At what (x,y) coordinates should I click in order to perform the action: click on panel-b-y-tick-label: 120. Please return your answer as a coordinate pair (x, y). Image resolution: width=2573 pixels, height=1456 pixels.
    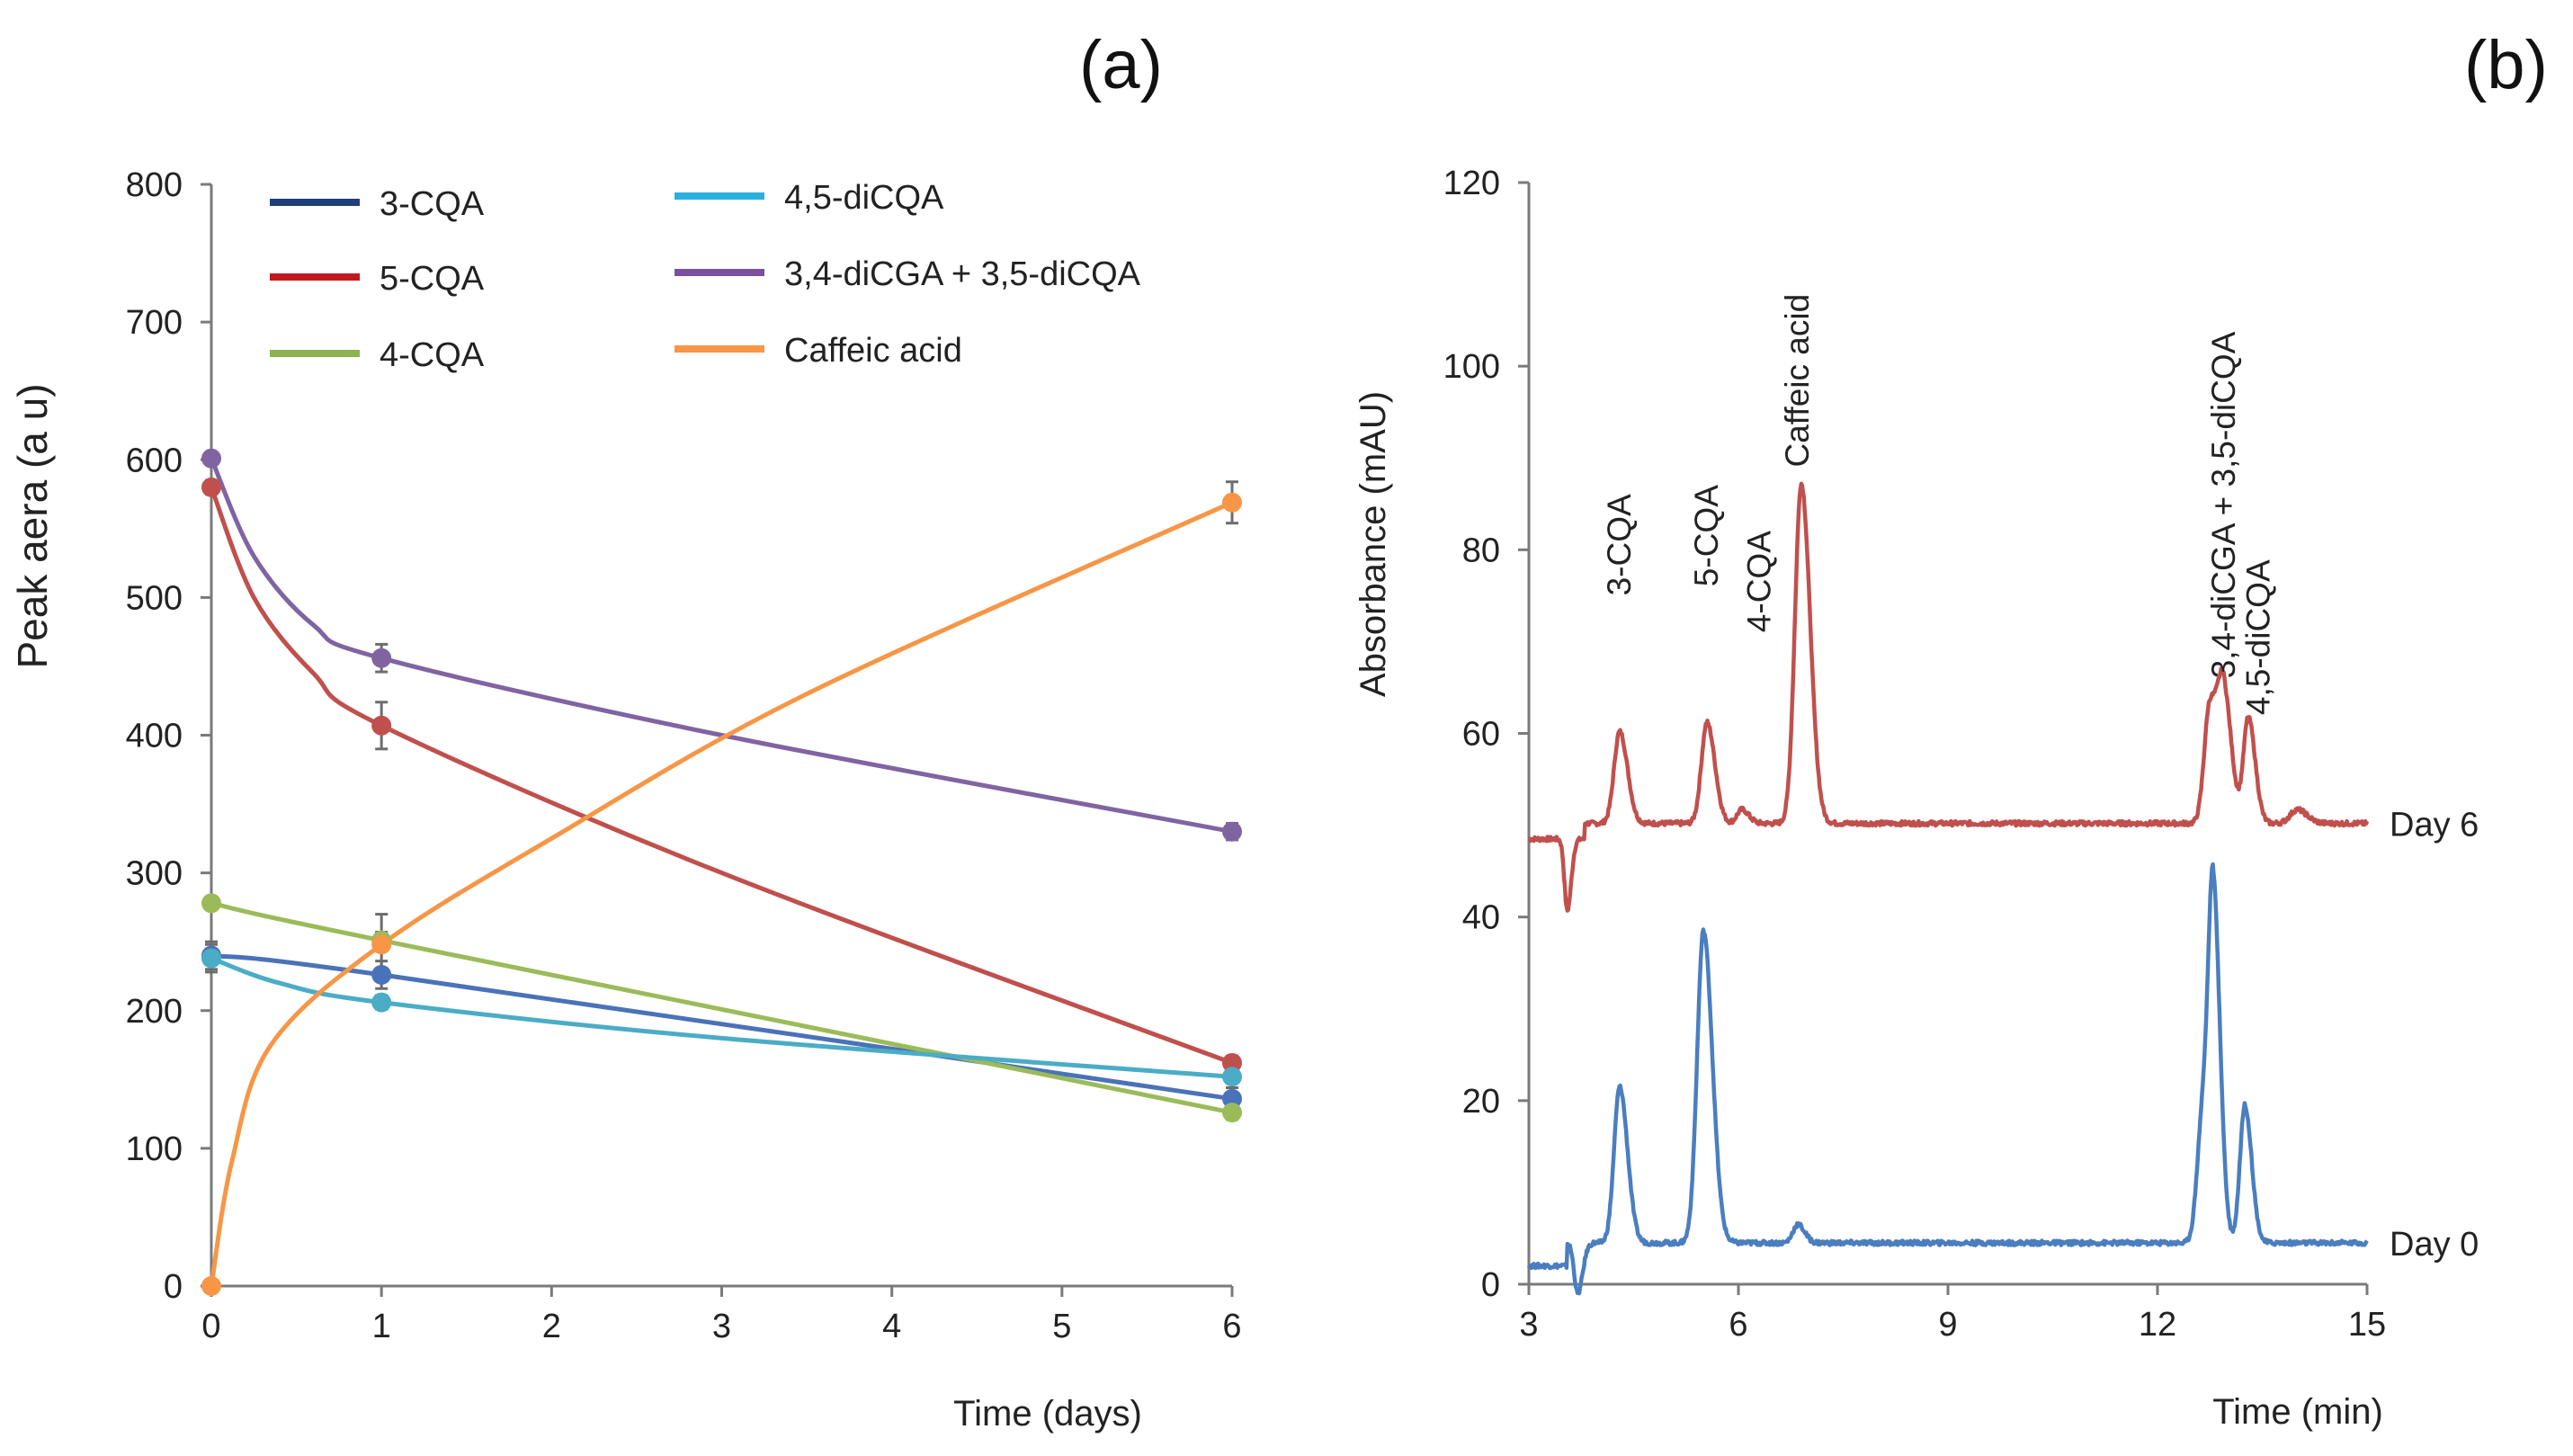
    Looking at the image, I should click on (1471, 183).